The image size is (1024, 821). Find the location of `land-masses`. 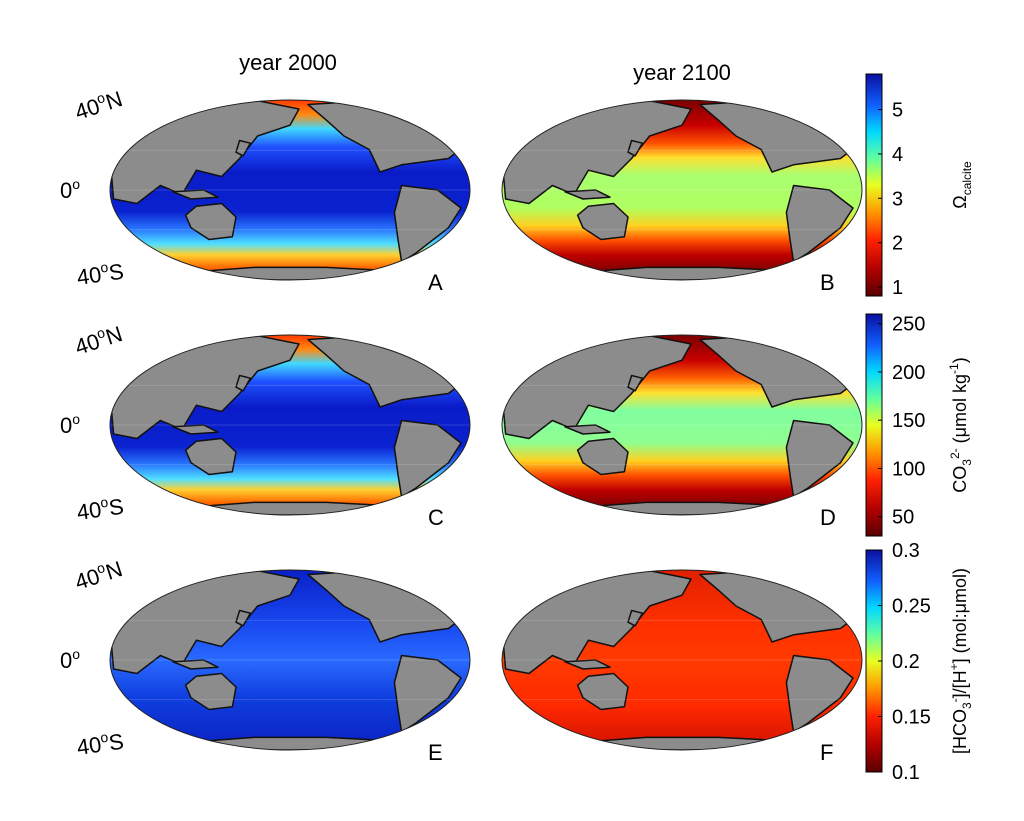

land-masses is located at coordinates (681, 660).